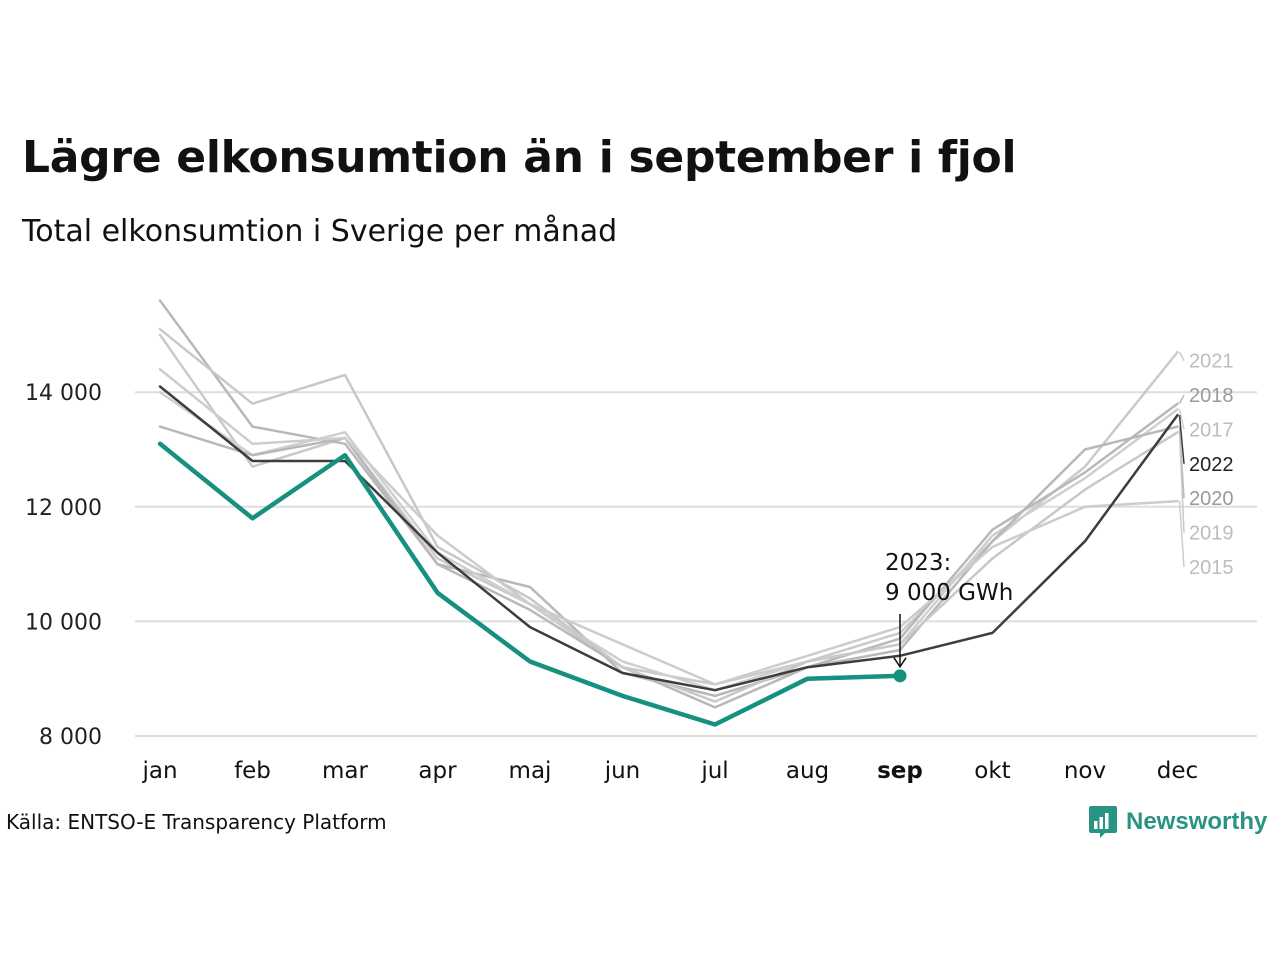 The width and height of the screenshot is (1280, 960). I want to click on series-labels: 2021 2018 2017 2020 2019 2015 2022, so click(1206, 465).